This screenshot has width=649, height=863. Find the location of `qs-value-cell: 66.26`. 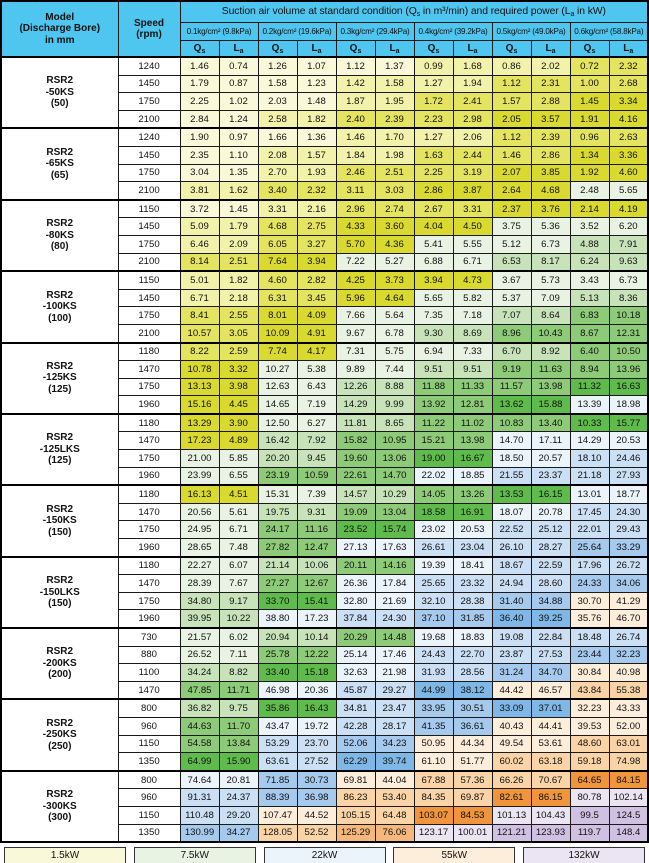

qs-value-cell: 66.26 is located at coordinates (511, 779).